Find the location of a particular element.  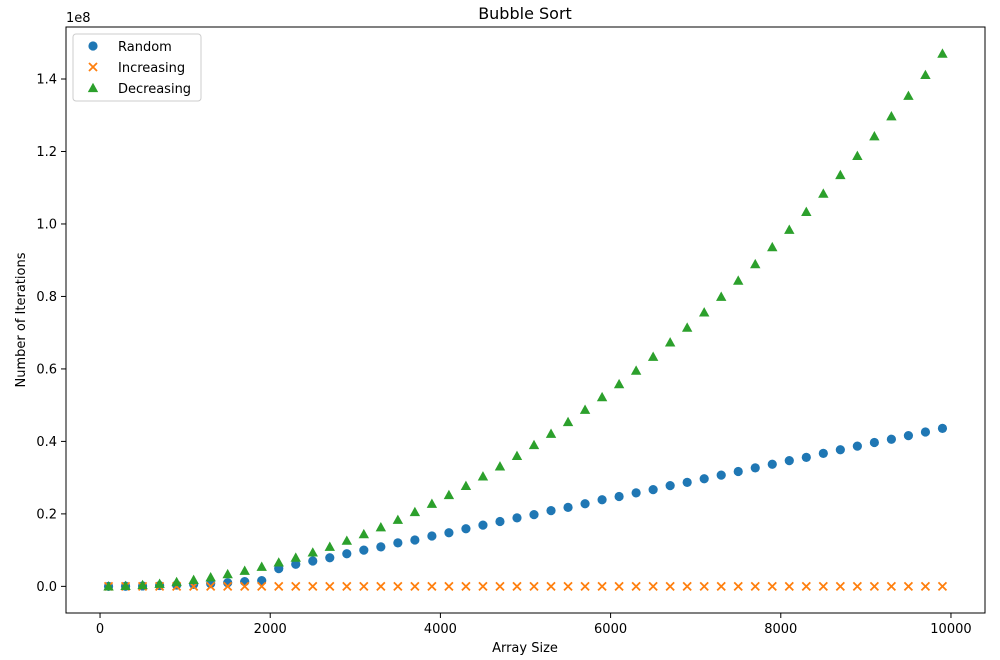

y-tick-label: 1.2 is located at coordinates (46, 152).